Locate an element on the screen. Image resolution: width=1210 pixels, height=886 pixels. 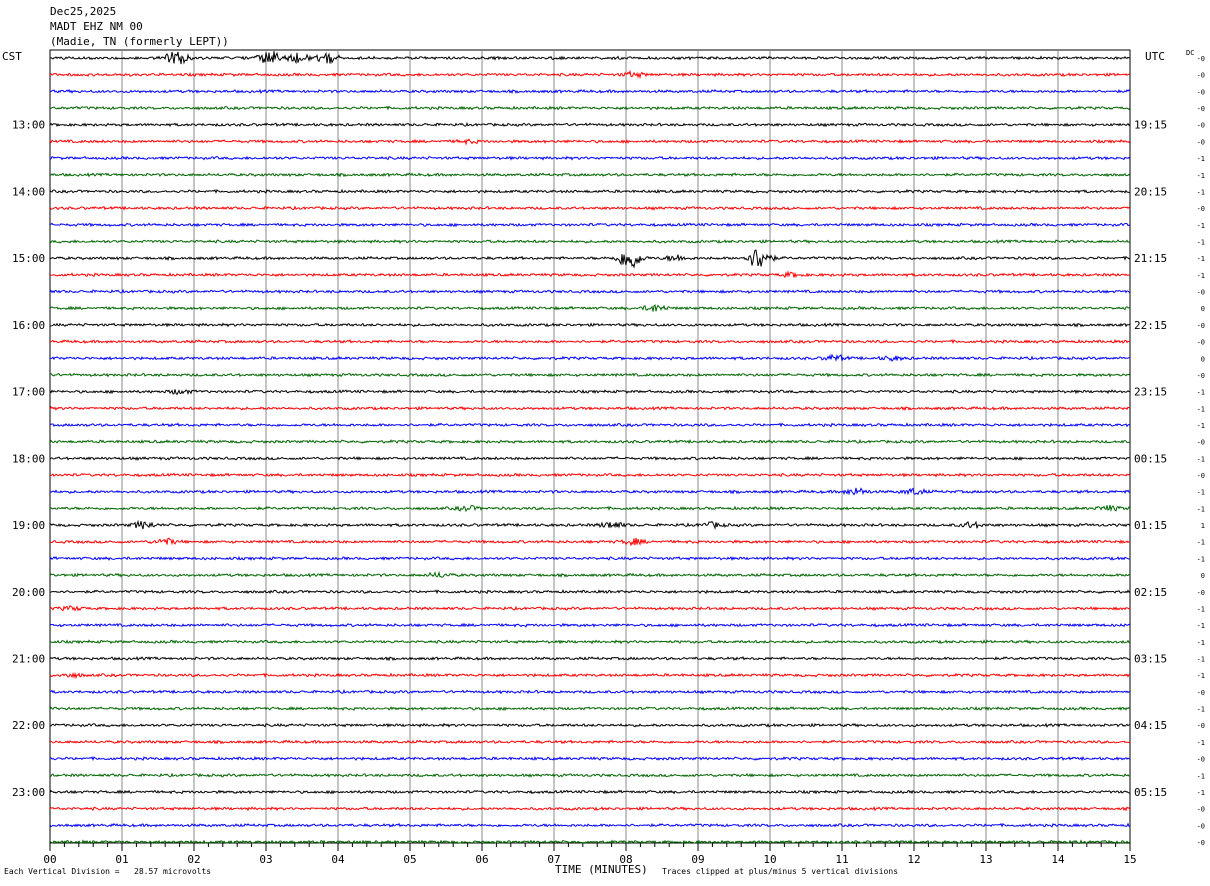
x-tick-label: 02 is located at coordinates (193, 859).